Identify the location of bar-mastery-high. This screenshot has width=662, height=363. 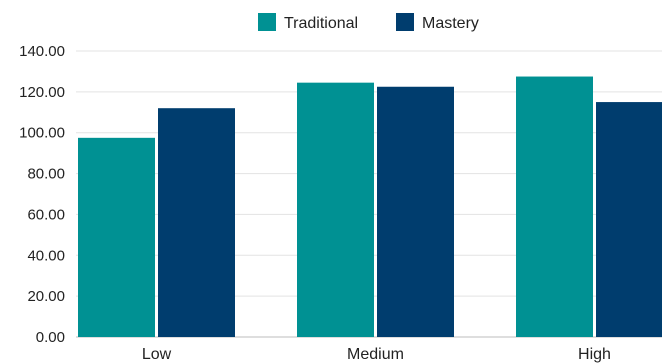
(629, 219).